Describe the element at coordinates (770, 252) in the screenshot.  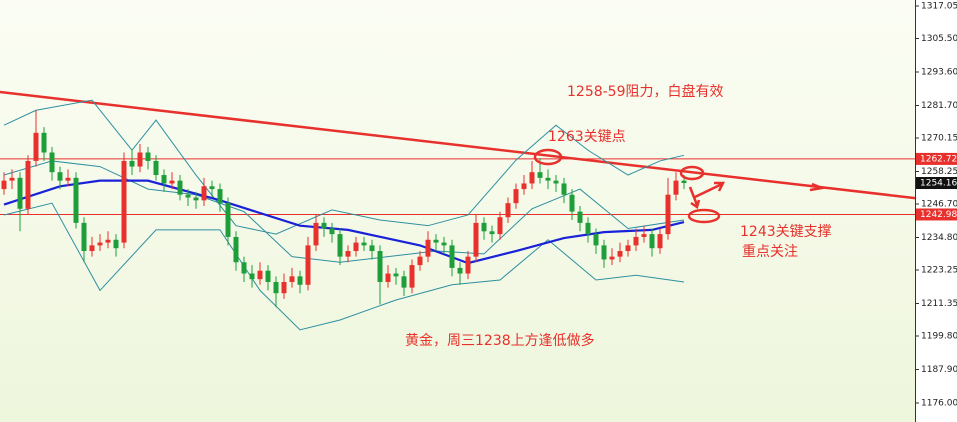
I see `annotation: 重点关注` at that location.